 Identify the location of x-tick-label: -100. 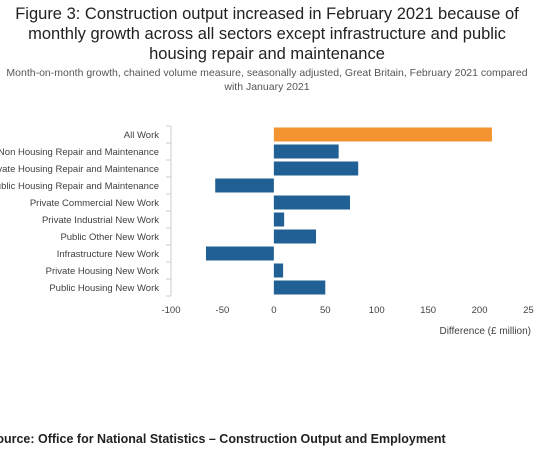
(170, 310).